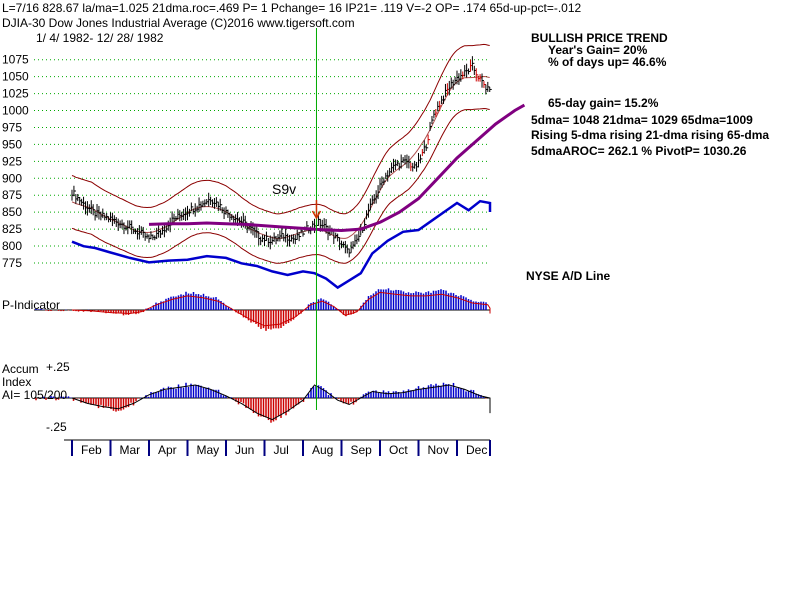  I want to click on y-tick-label: 900, so click(12, 178).